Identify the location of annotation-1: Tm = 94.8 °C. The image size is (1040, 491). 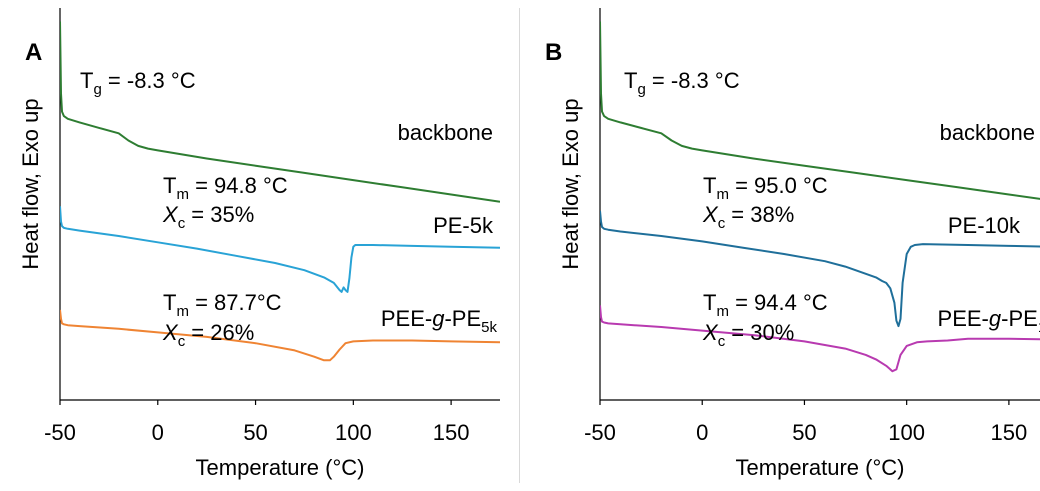
(225, 188).